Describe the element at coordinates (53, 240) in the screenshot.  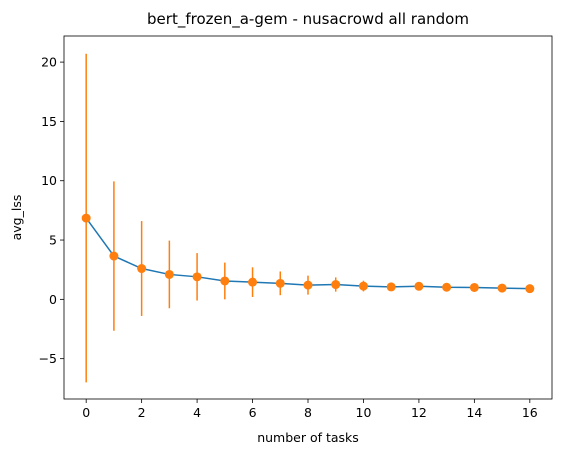
I see `y-tick-label: 5` at that location.